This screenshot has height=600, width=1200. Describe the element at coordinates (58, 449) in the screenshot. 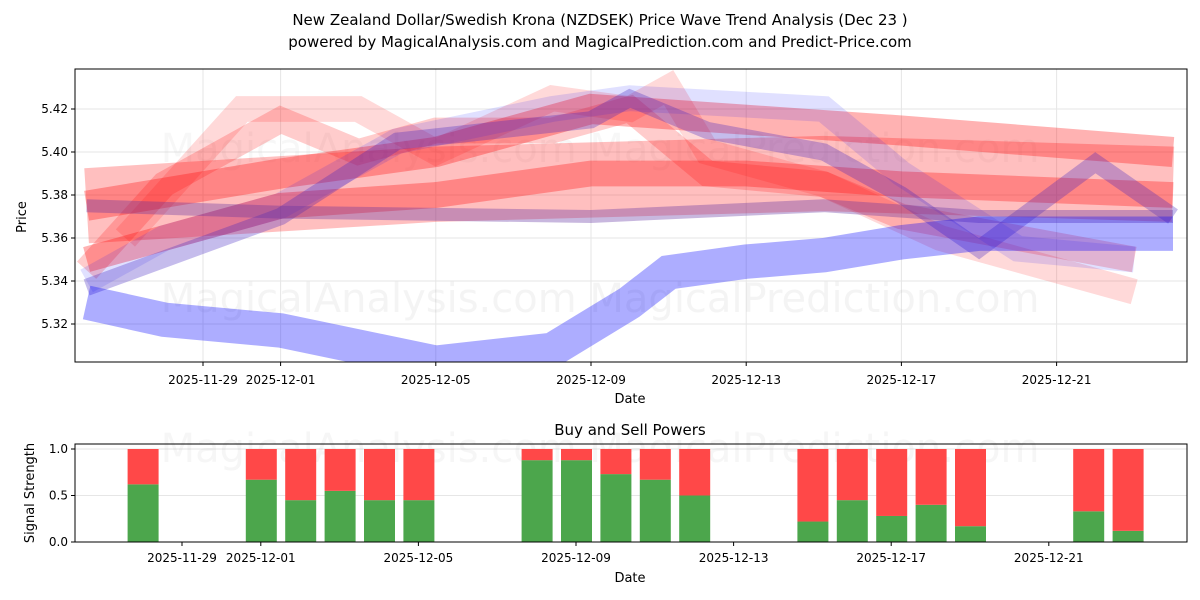

I see `ytick-label: 1.0` at that location.